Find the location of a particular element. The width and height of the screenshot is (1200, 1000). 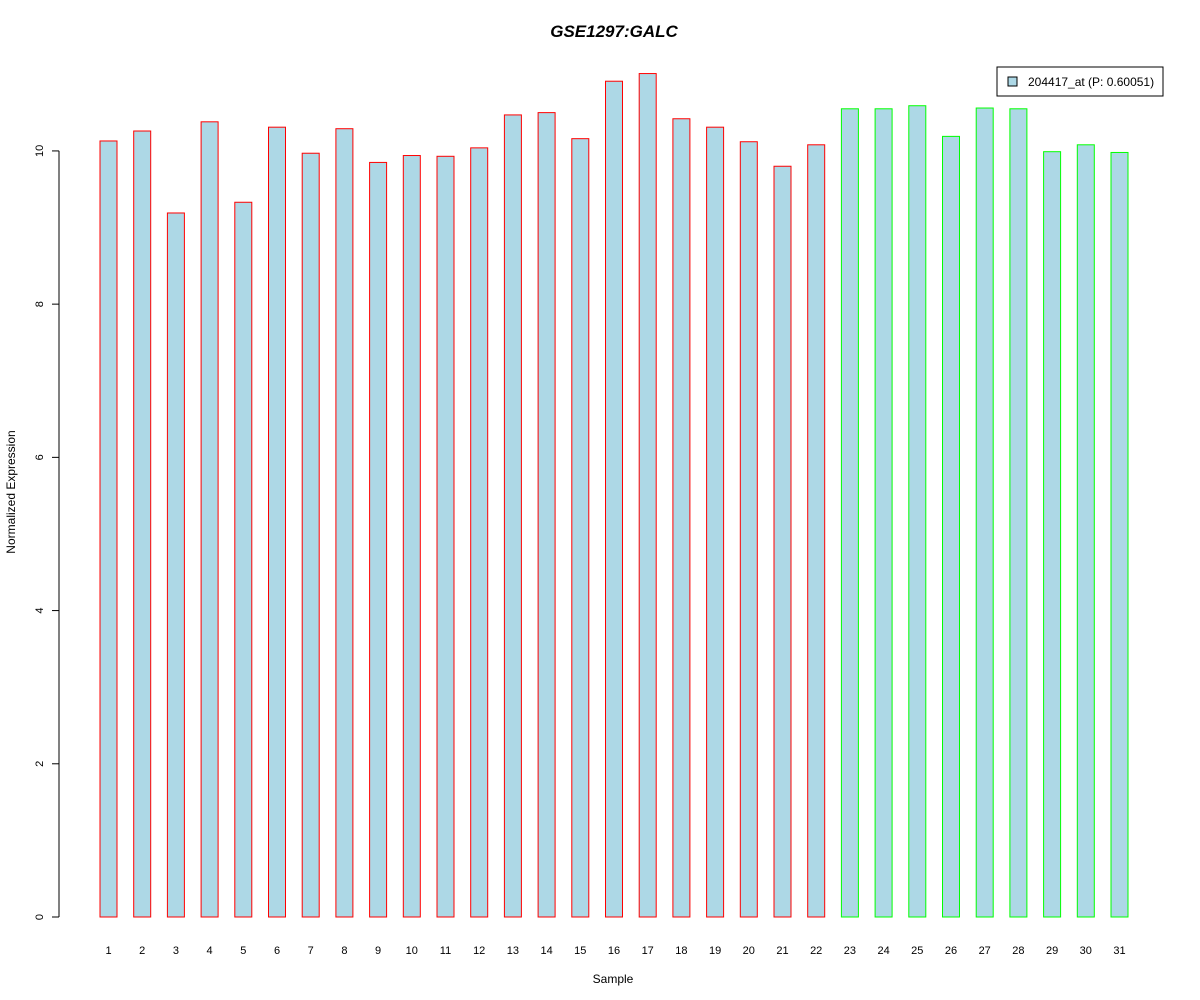

y-axis: 0 2 4 6 8 10 is located at coordinates (47, 532).